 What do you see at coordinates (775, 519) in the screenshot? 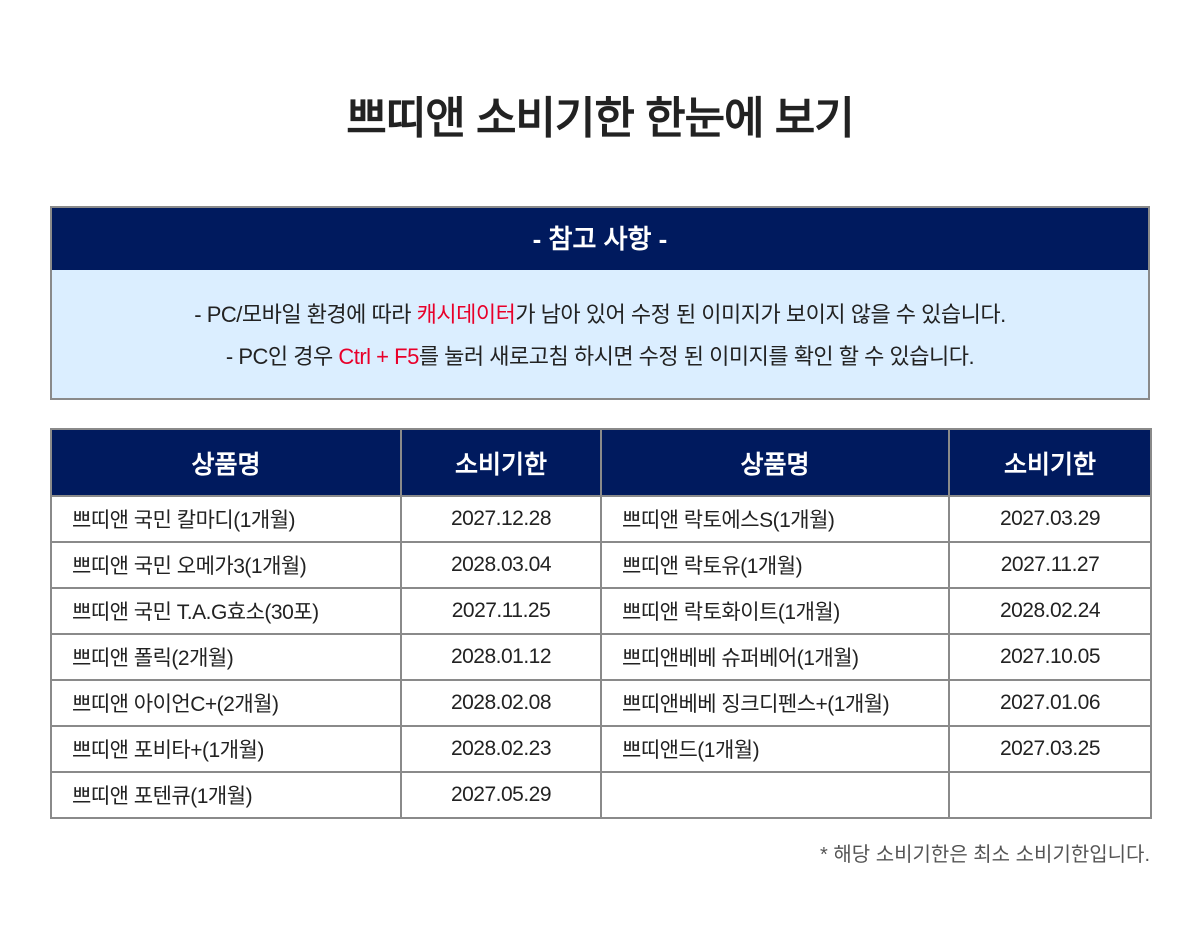
I see `product-name-cell: 쁘띠앤 락토에스S(1개월)` at bounding box center [775, 519].